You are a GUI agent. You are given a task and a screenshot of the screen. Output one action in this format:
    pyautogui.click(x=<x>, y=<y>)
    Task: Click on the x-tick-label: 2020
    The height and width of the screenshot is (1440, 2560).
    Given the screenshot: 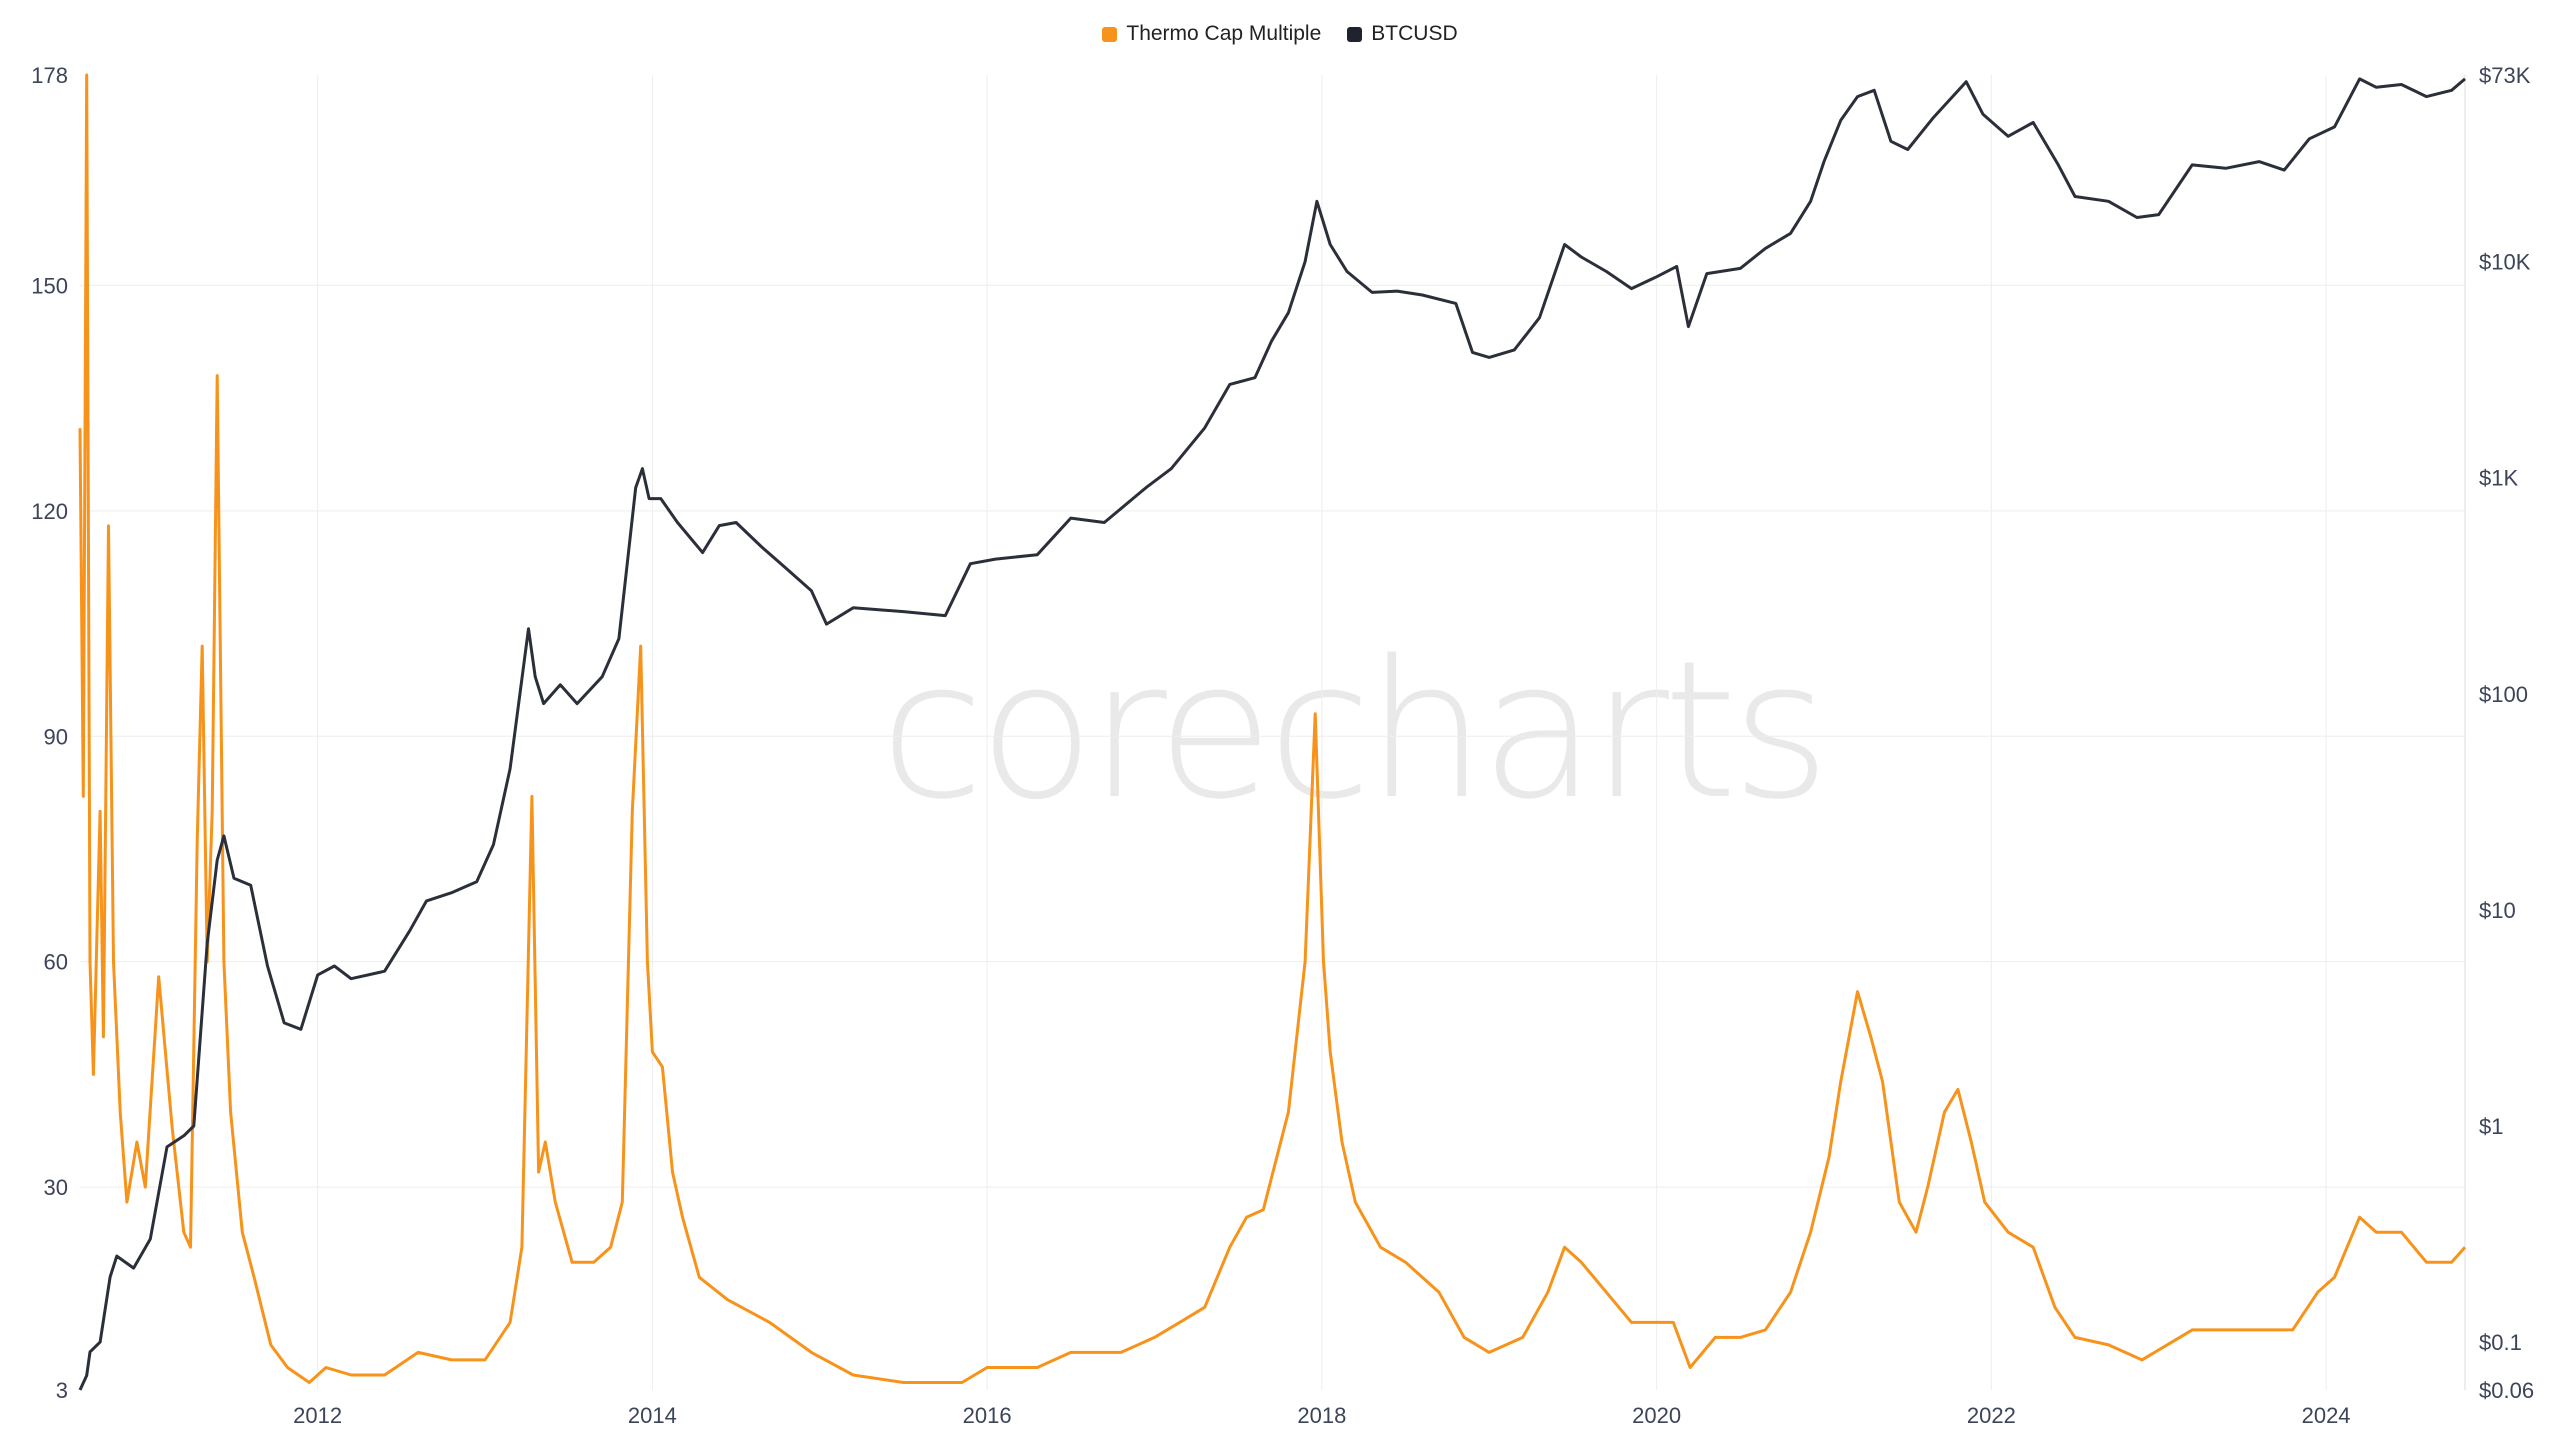 What is the action you would take?
    pyautogui.click(x=1656, y=1415)
    